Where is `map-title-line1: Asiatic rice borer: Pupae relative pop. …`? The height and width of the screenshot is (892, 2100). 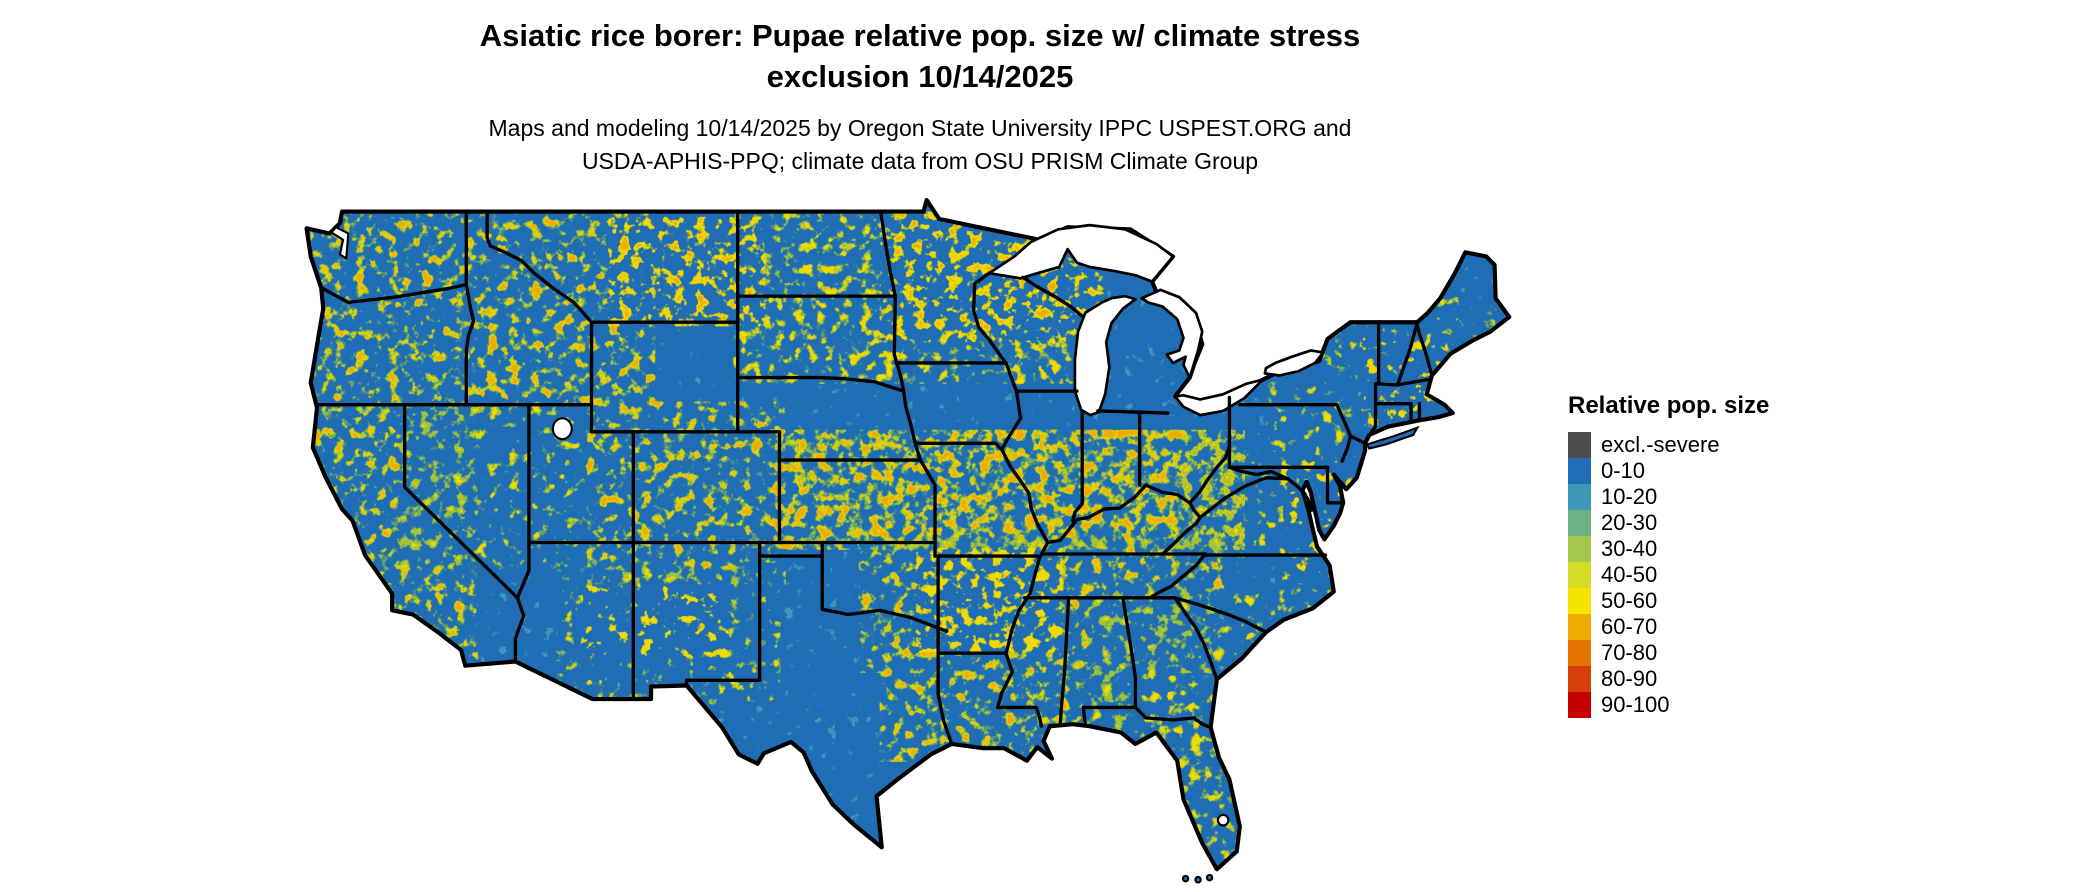
map-title-line1: Asiatic rice borer: Pupae relative pop. … is located at coordinates (920, 35).